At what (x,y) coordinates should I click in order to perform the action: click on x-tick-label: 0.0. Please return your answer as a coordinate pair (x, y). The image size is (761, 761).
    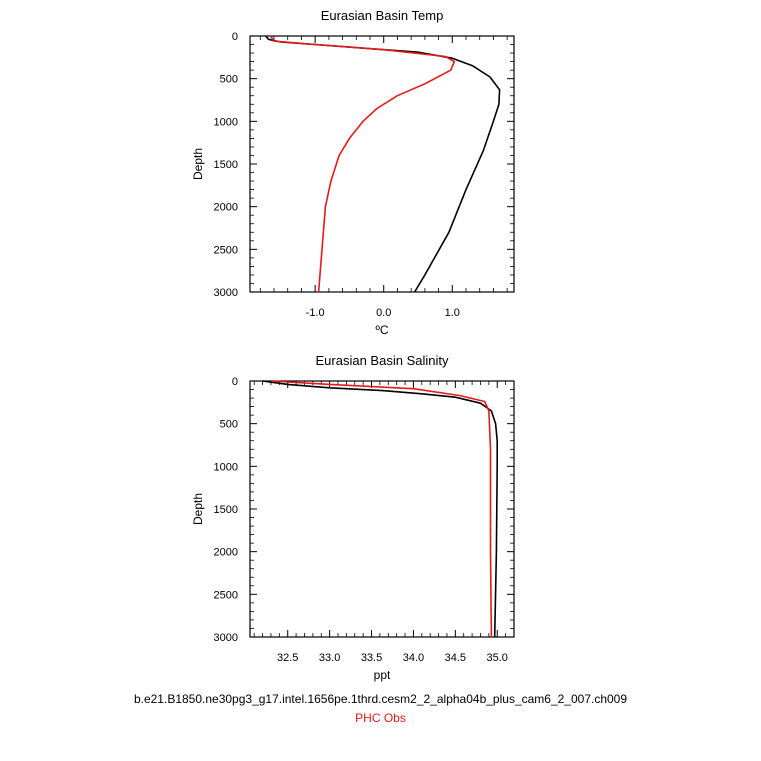
    Looking at the image, I should click on (383, 313).